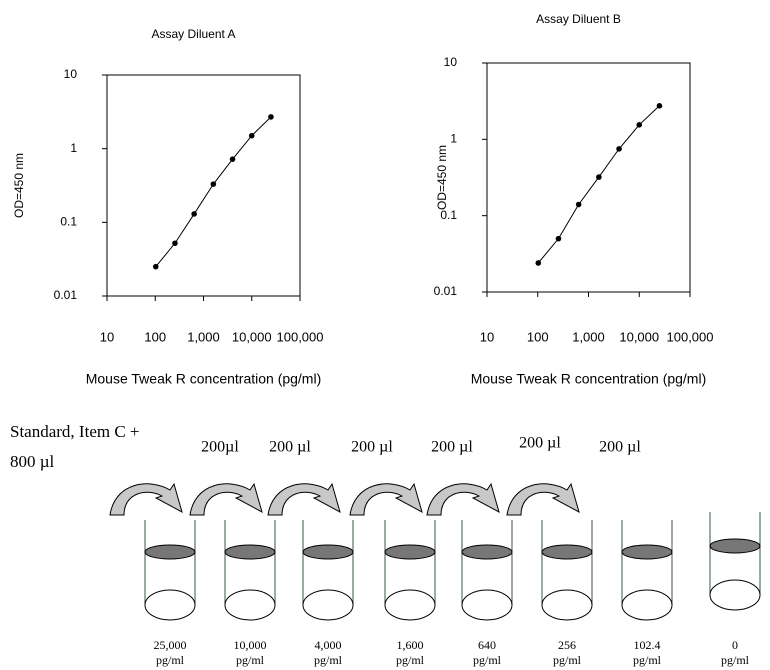 This screenshot has width=770, height=670. Describe the element at coordinates (410, 645) in the screenshot. I see `tube-concentration: 1,600` at that location.